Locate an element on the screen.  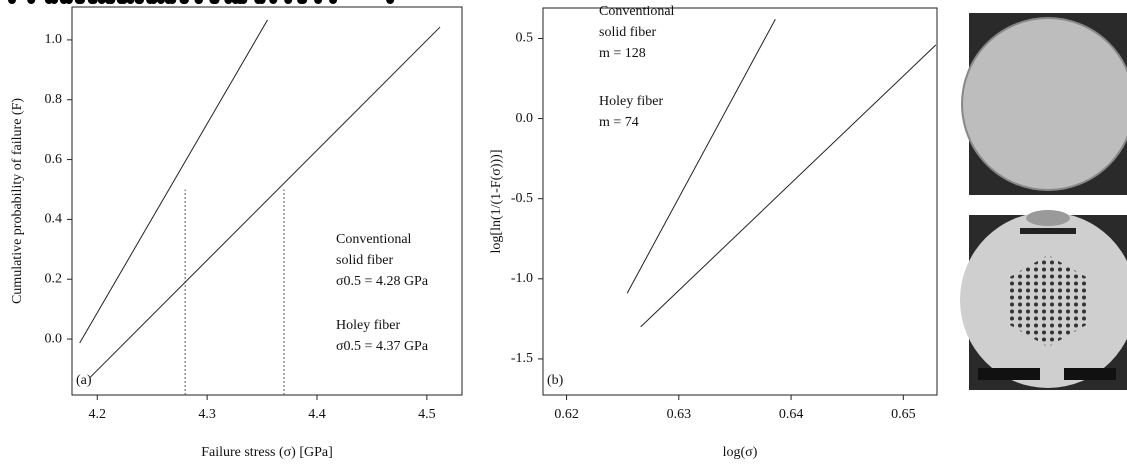
x-axis-label: Failure stress (σ) [GPa] is located at coordinates (267, 452).